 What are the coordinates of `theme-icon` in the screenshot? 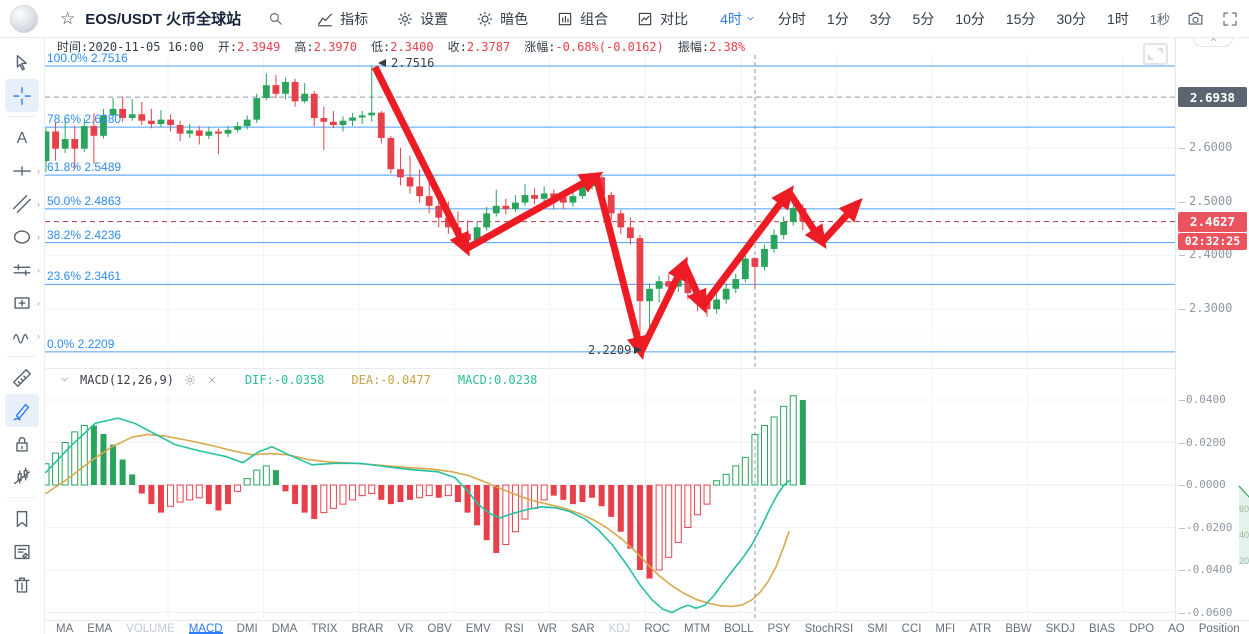 It's located at (485, 18).